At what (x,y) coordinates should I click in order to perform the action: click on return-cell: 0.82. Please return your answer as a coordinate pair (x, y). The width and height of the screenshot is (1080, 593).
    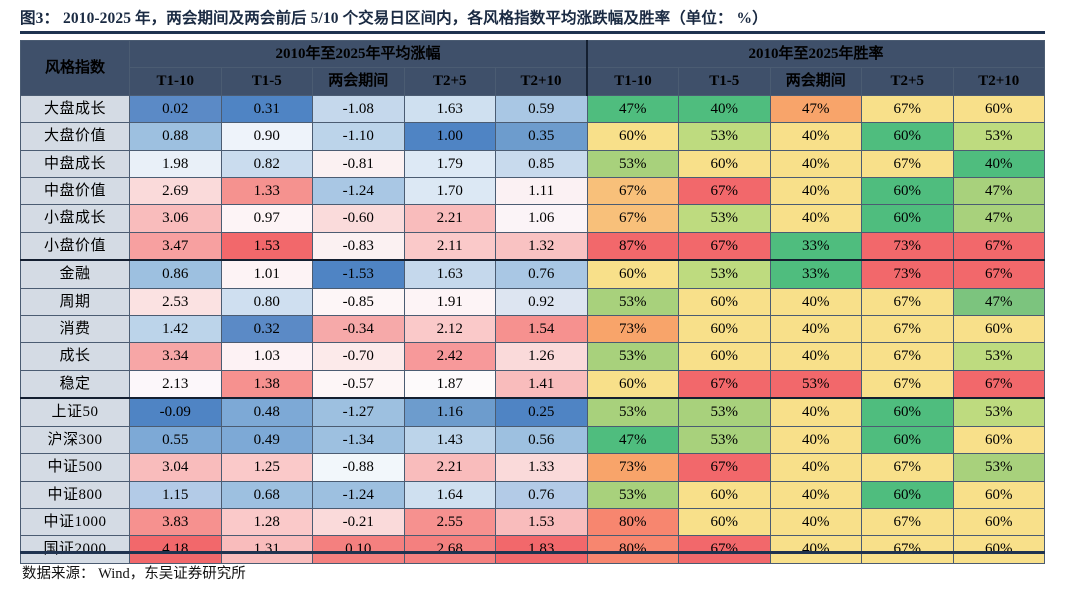
    Looking at the image, I should click on (266, 164).